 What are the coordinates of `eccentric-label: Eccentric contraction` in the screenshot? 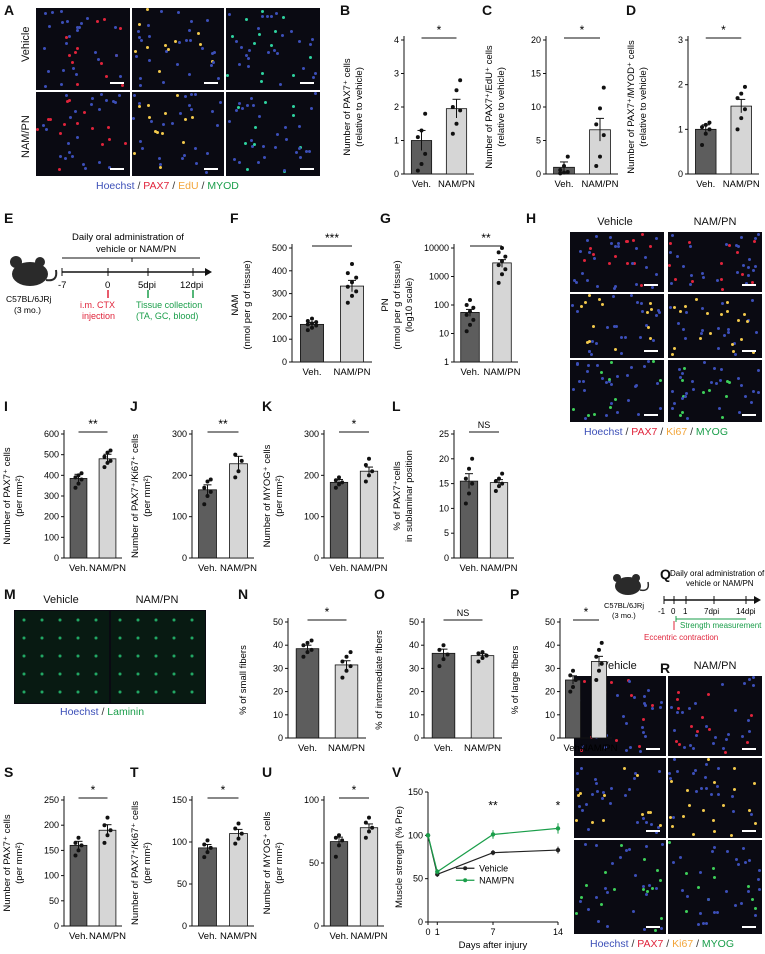 It's located at (681, 637).